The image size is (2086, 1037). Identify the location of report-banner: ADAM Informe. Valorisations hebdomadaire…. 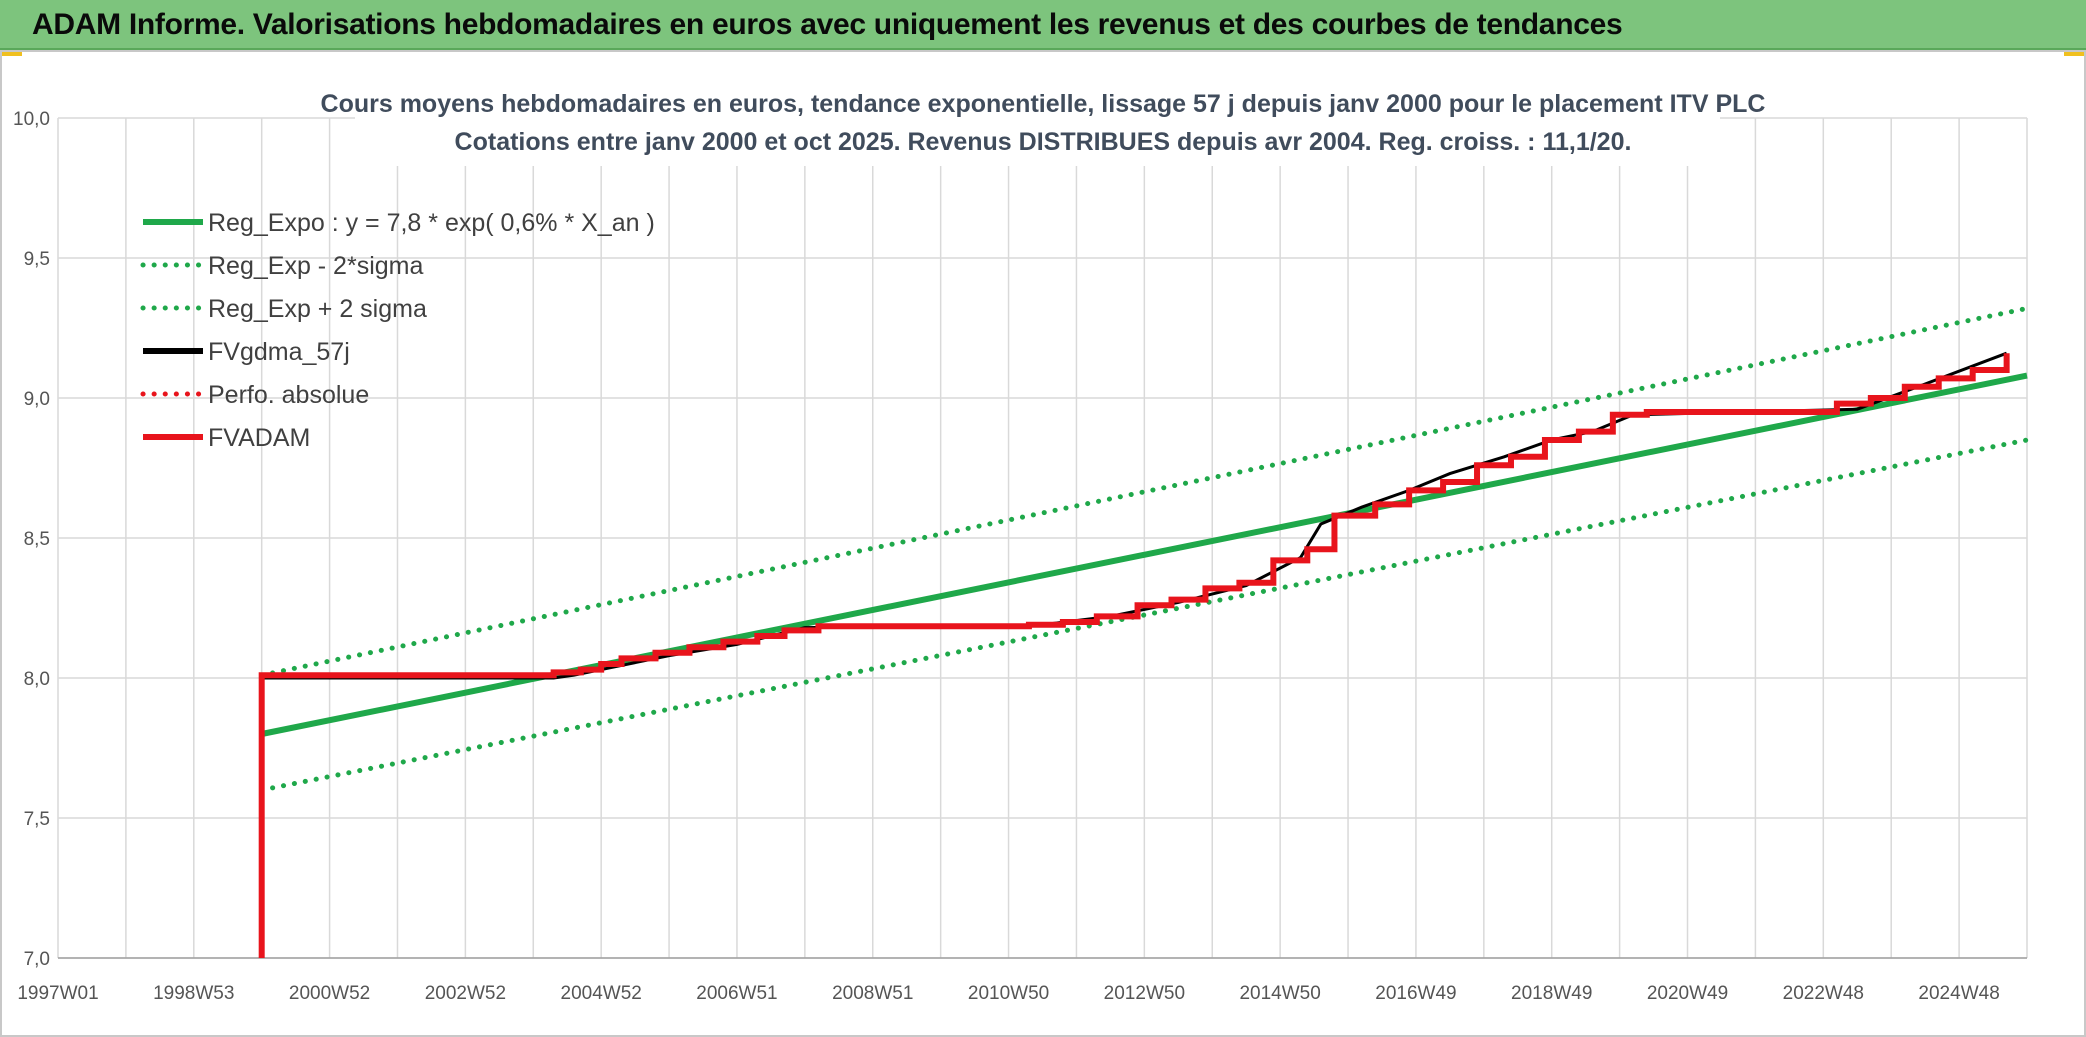
(1043, 25).